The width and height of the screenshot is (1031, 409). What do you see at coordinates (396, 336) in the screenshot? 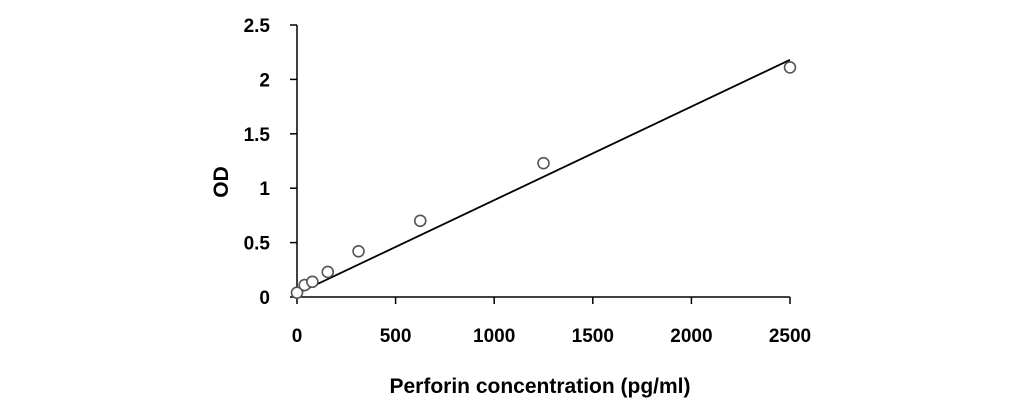
I see `x-tick-label: 500` at bounding box center [396, 336].